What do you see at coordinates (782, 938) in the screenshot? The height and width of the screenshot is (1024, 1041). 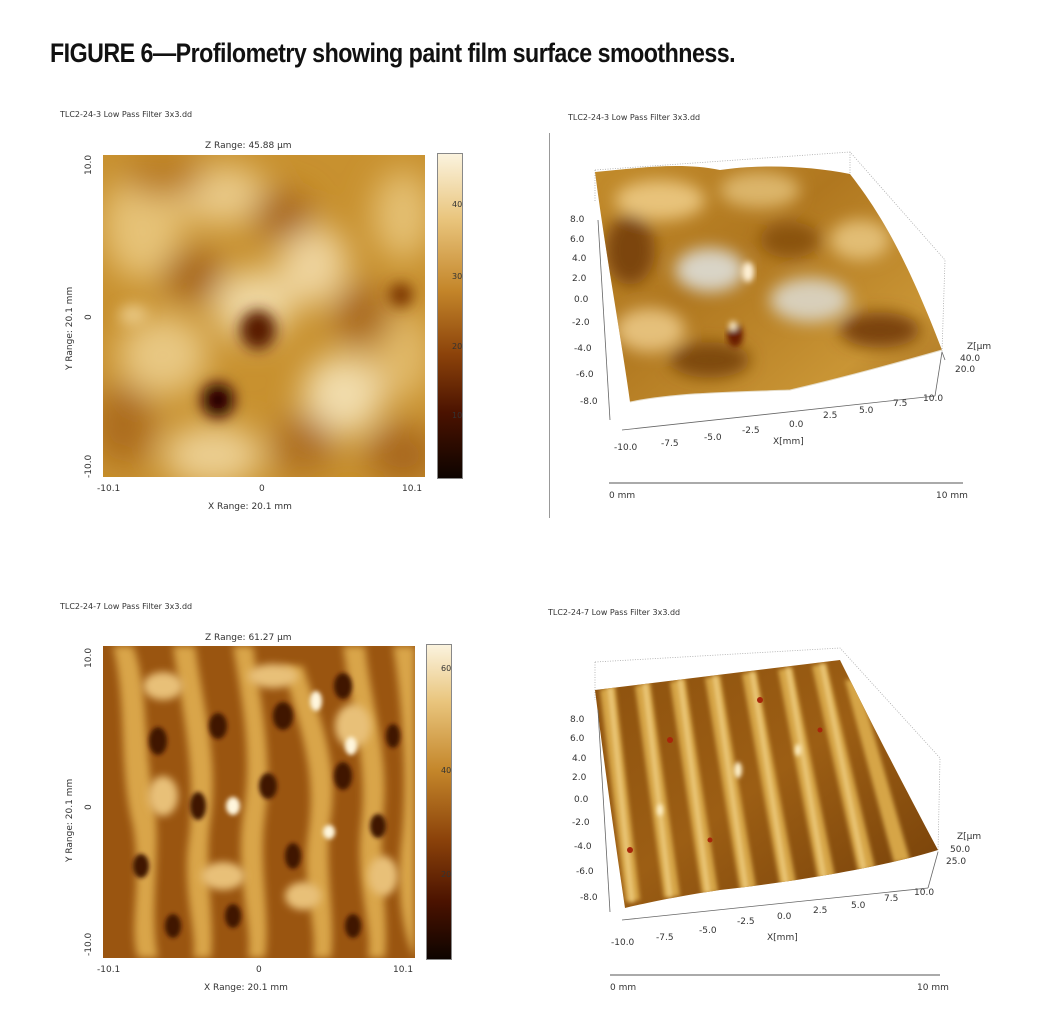 I see `bottom-right-x-label: X[mm]` at bounding box center [782, 938].